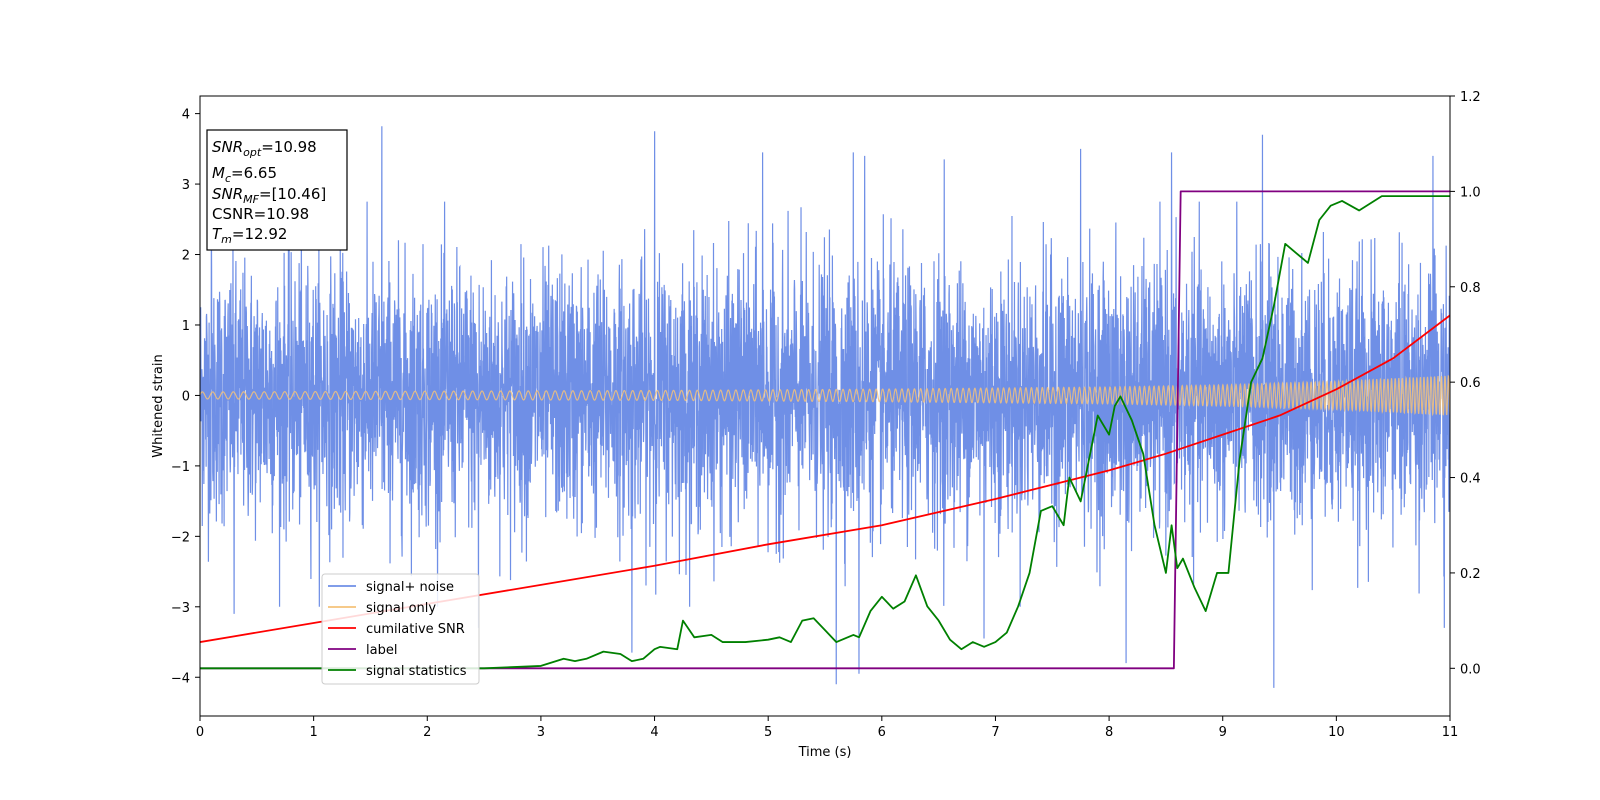 This screenshot has height=800, width=1600. Describe the element at coordinates (1470, 574) in the screenshot. I see `y-right-tick-label: 0.2` at that location.